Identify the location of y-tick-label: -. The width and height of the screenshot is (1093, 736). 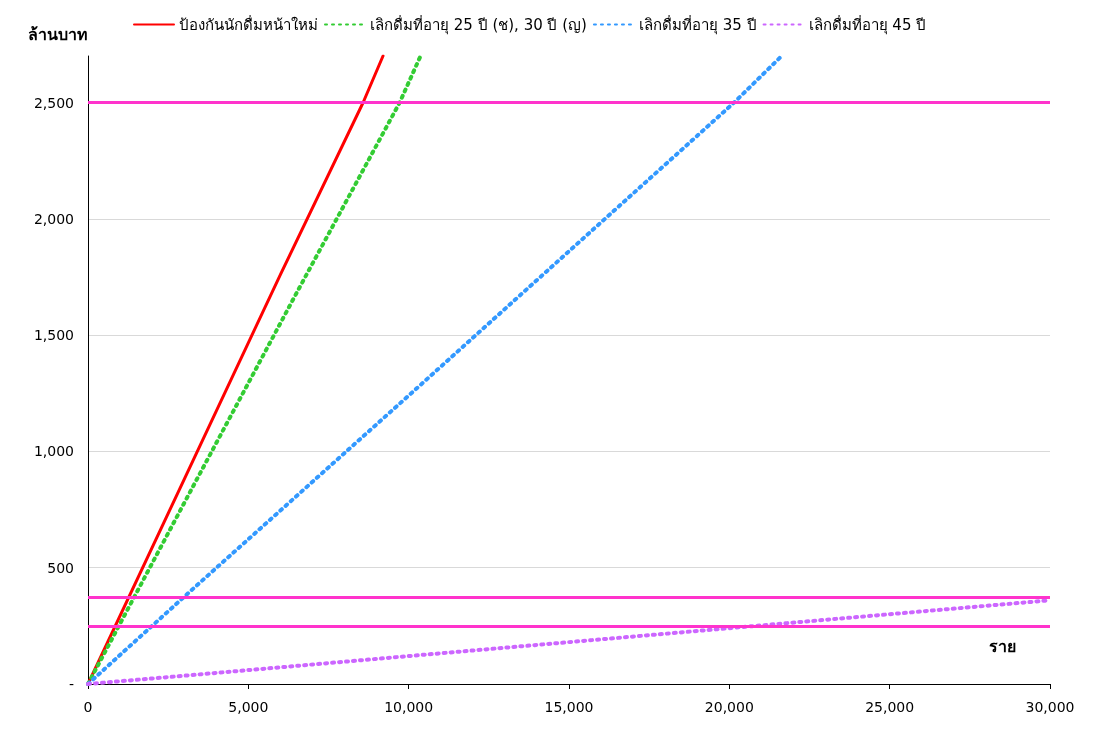
(71, 684).